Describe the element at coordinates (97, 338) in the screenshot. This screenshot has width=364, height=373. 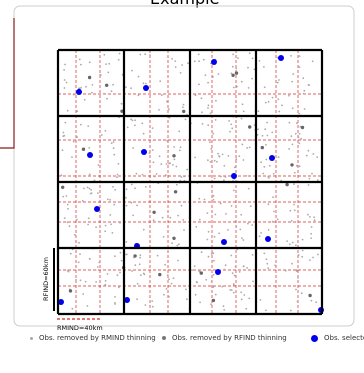
I see `legend-label: Obs. removed by RMIND thinning` at that location.